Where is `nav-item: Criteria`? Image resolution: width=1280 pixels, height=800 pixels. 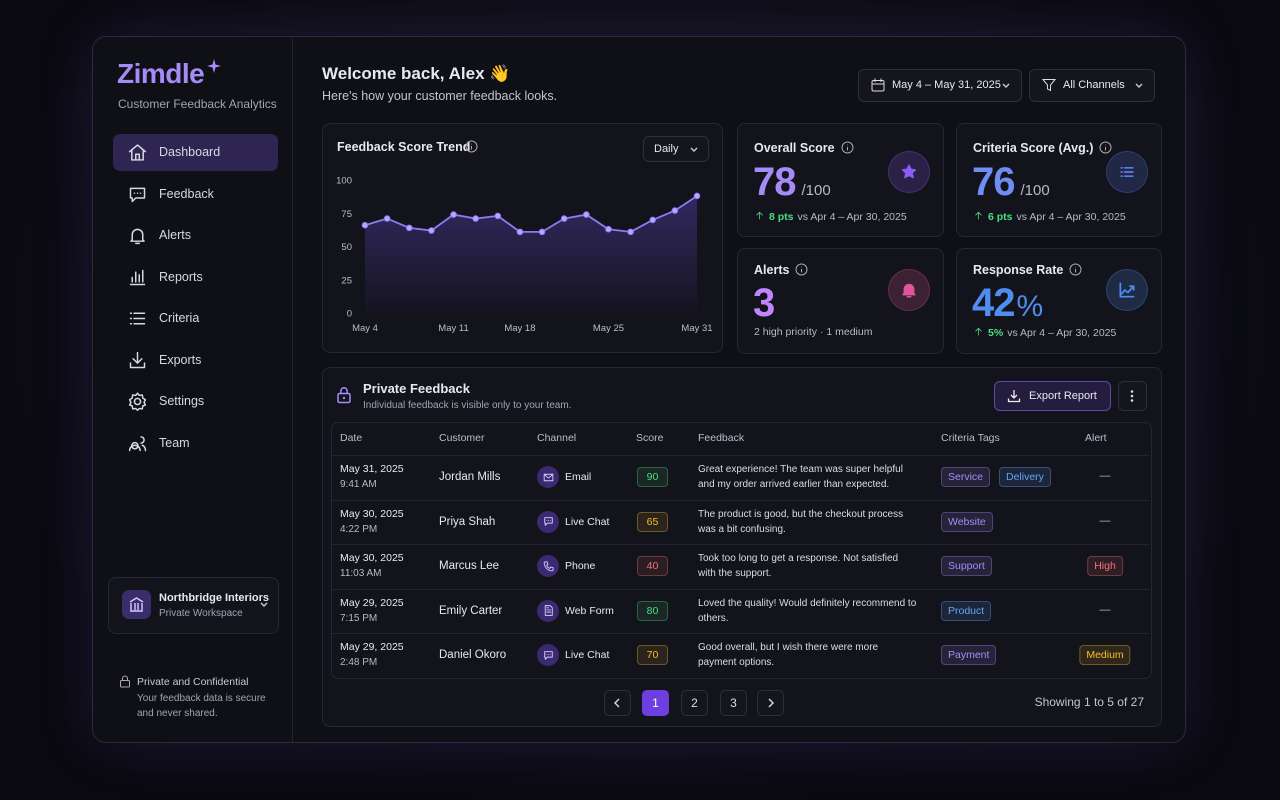 nav-item: Criteria is located at coordinates (195, 318).